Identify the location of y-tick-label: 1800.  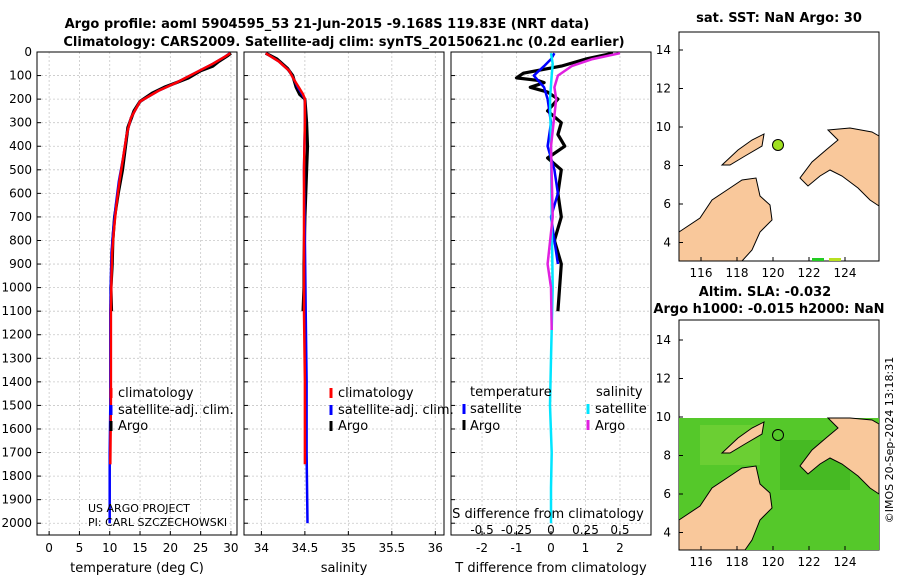
(16, 476).